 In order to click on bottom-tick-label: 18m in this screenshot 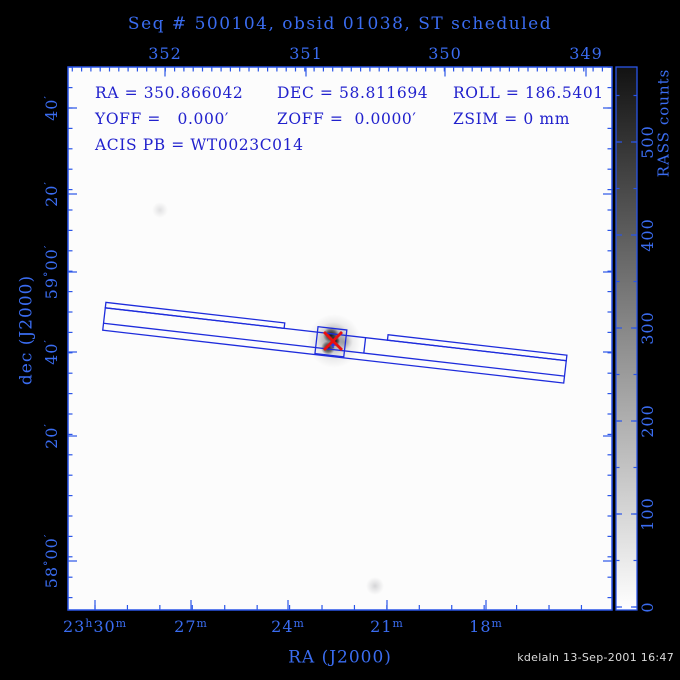, I will do `click(486, 626)`.